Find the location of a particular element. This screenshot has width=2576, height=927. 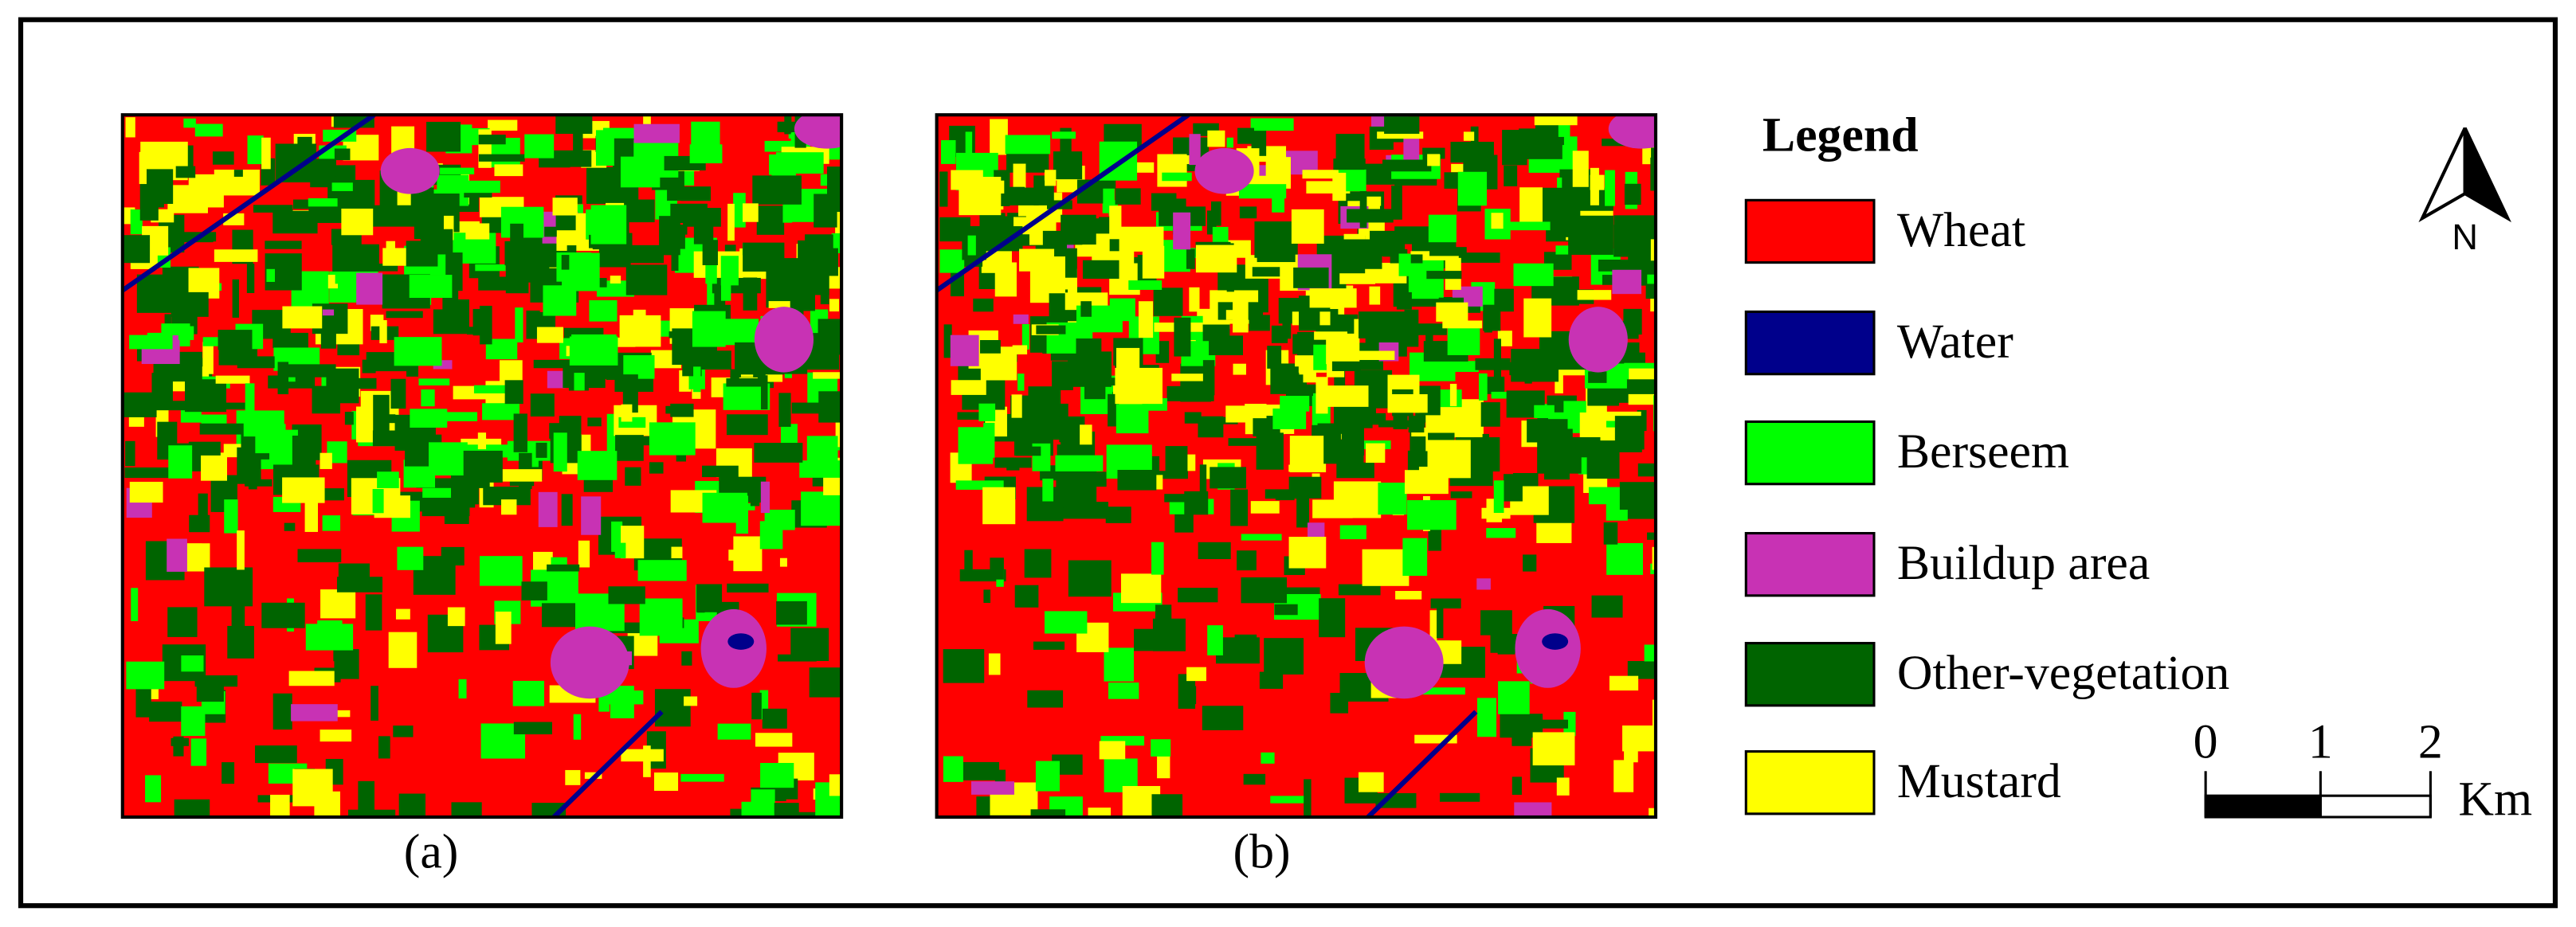

scale-label: 0 is located at coordinates (2206, 742).